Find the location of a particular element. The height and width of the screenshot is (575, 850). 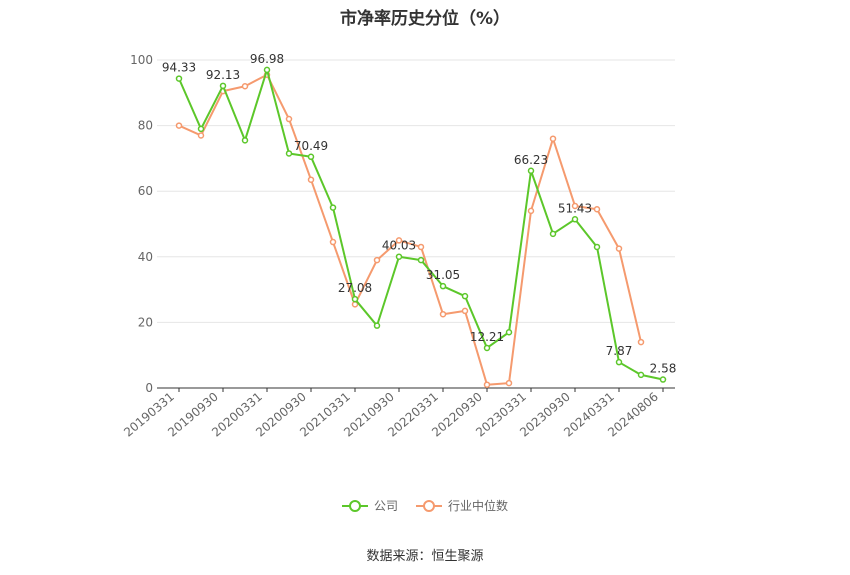

y-tick-label-20: 20 is located at coordinates (145, 322).